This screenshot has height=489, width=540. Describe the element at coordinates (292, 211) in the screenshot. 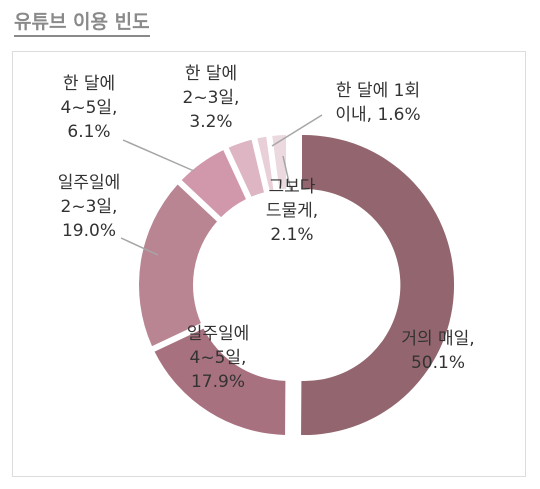

I see `slice-label-7: 그보다 드물게, 2.1%` at that location.